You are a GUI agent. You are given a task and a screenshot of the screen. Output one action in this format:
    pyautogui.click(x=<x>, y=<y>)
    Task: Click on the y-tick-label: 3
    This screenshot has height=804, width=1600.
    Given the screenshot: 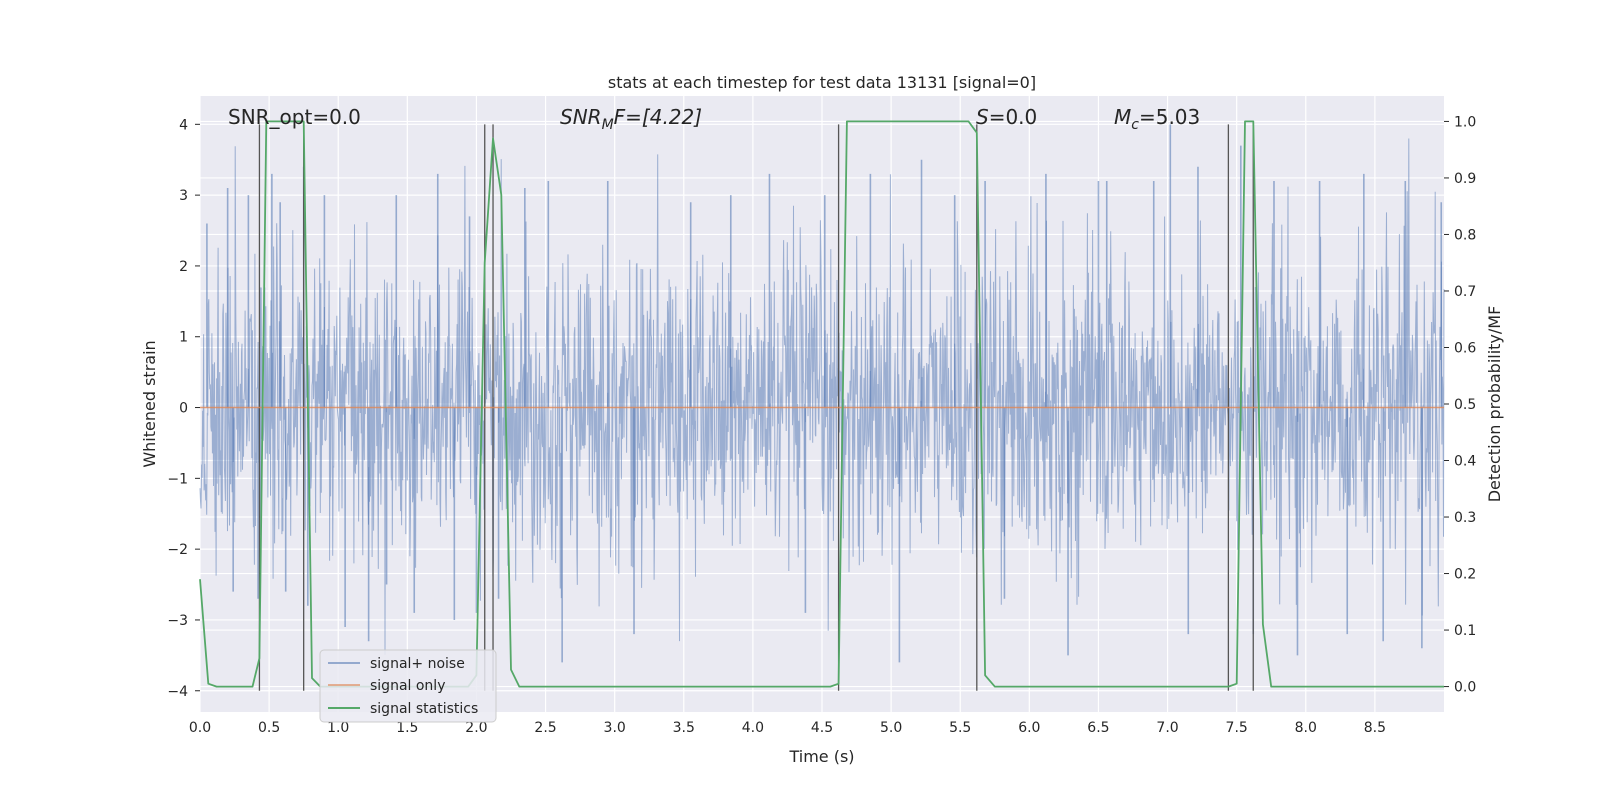 What is the action you would take?
    pyautogui.click(x=183, y=196)
    